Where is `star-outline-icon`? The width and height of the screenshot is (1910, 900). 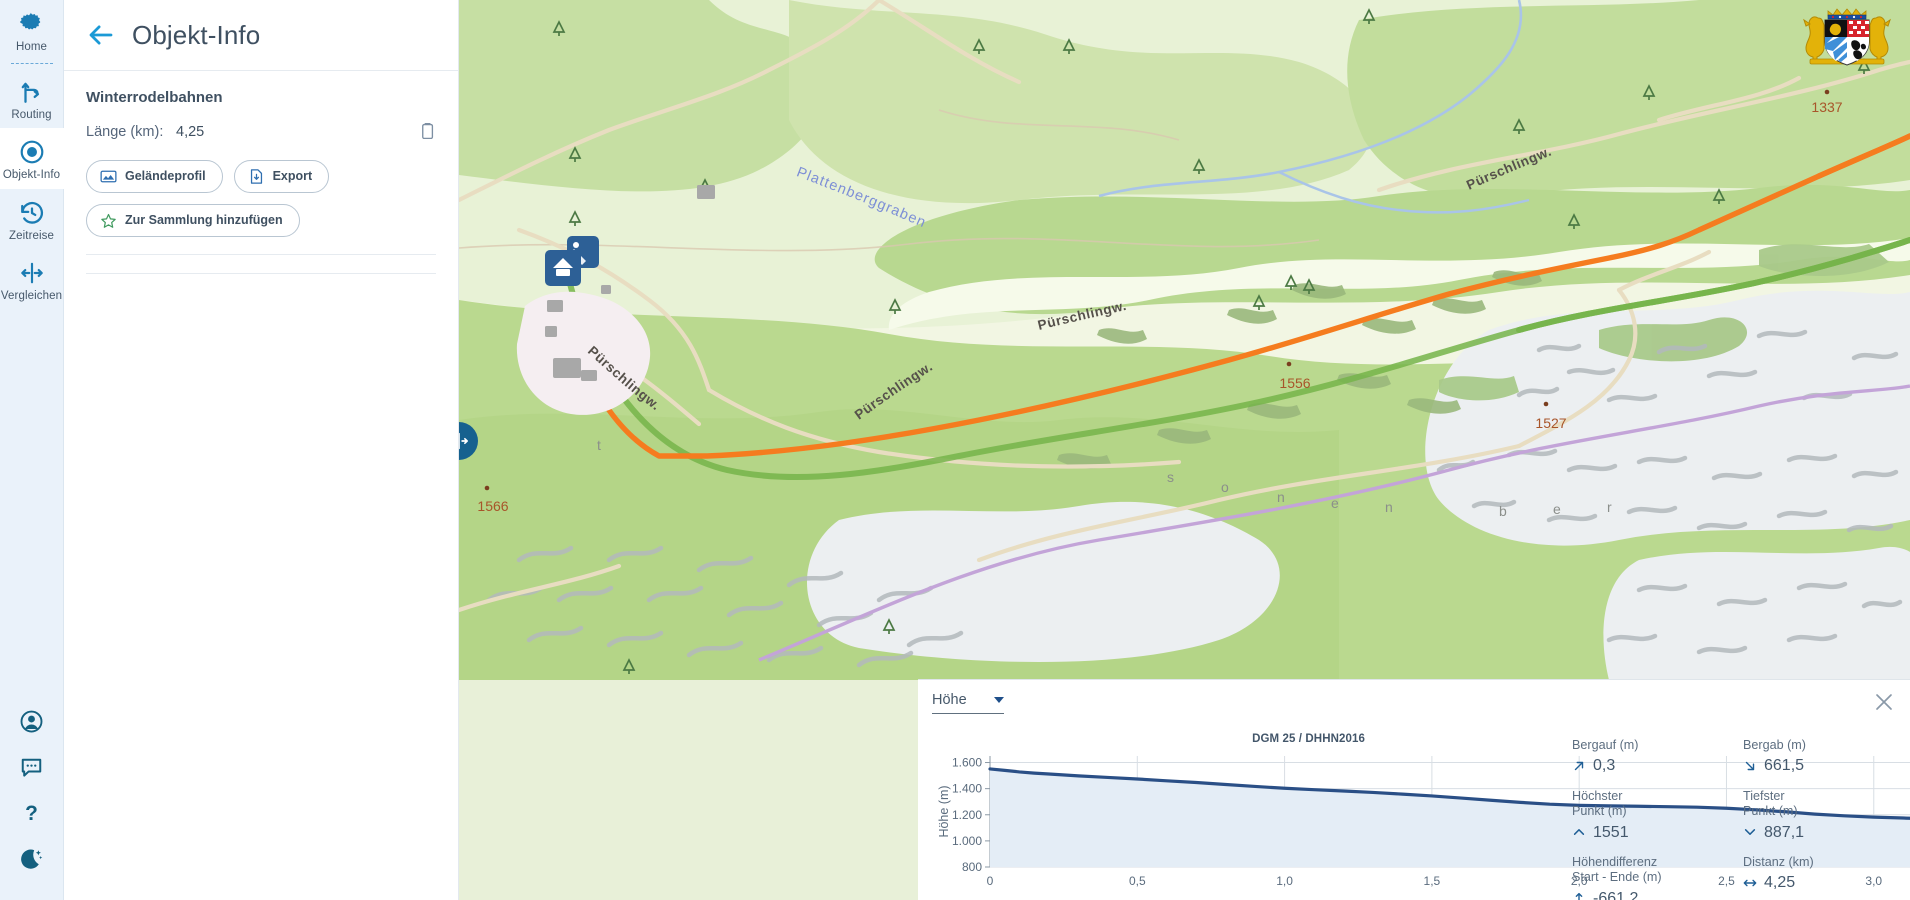 star-outline-icon is located at coordinates (108, 220).